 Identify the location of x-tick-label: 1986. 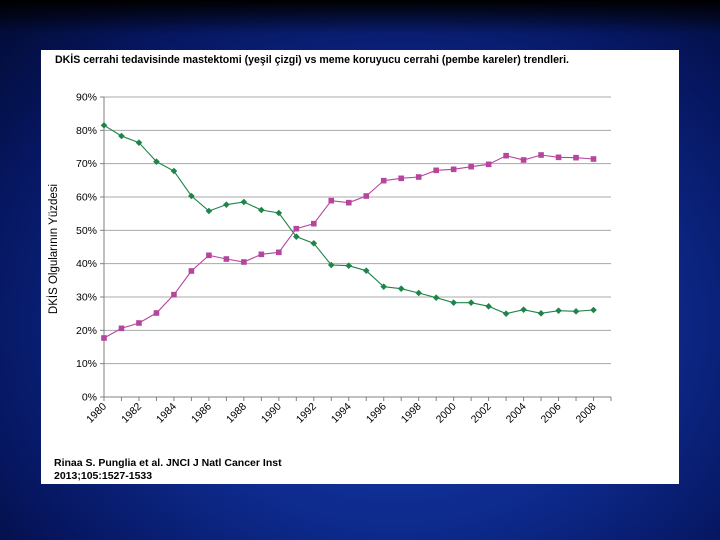
(201, 413).